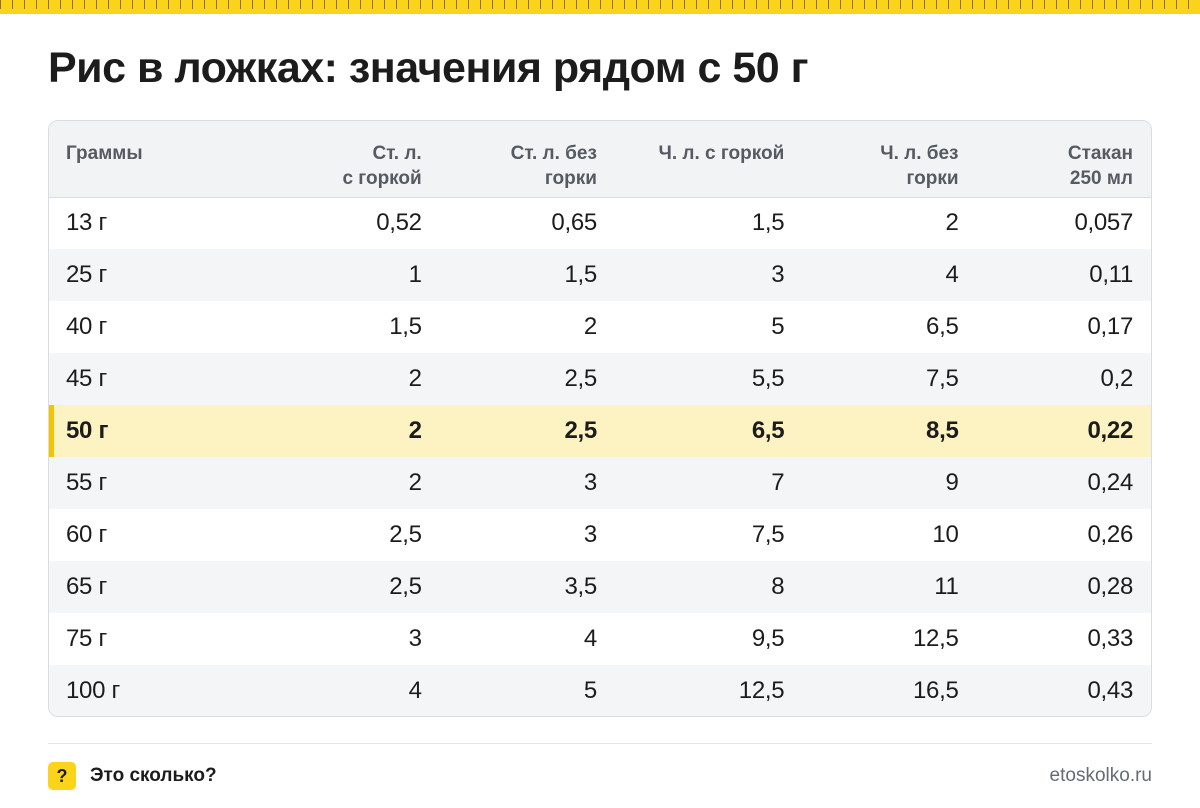  Describe the element at coordinates (1117, 378) in the screenshot. I see `value-cell: 0,2` at that location.